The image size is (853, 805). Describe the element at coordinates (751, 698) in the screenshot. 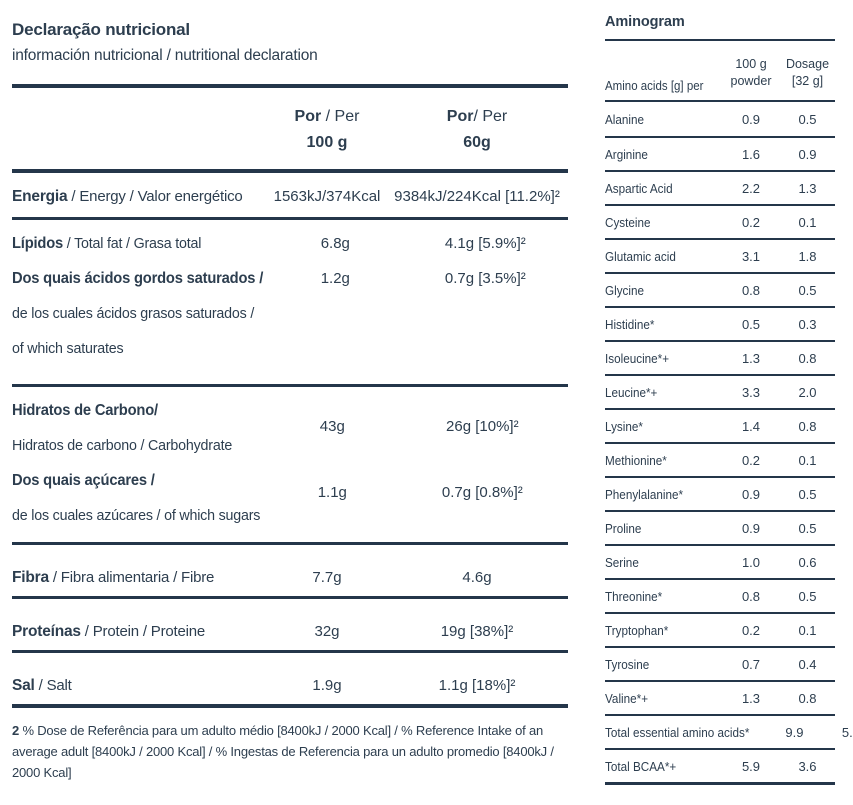

I see `amino-per100: 1.3` at that location.